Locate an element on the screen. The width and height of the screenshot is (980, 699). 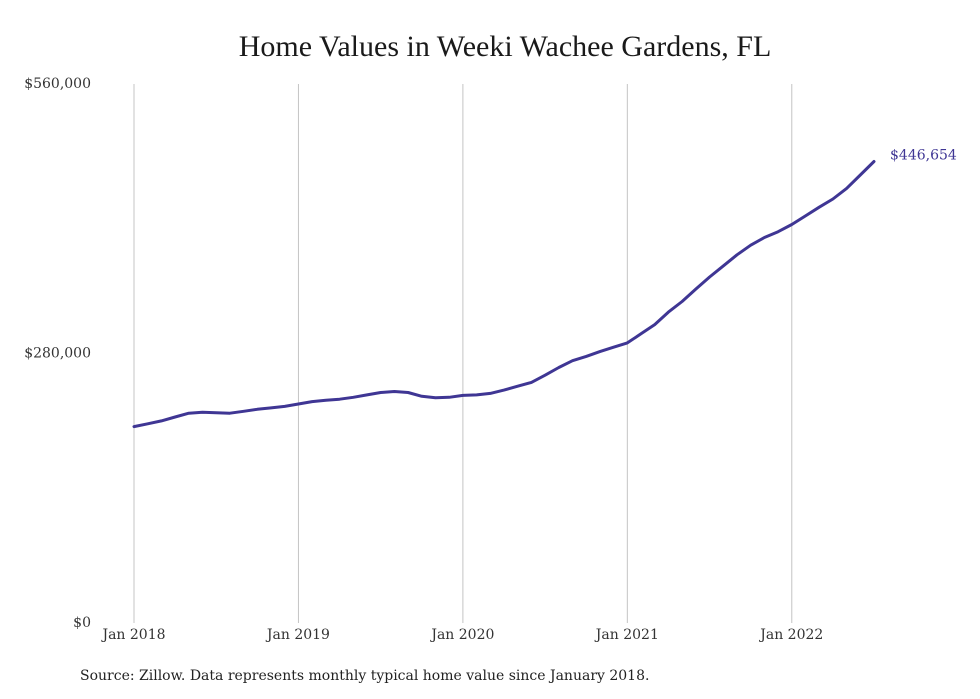
x-tick-label: Jan 2018 is located at coordinates (132, 635).